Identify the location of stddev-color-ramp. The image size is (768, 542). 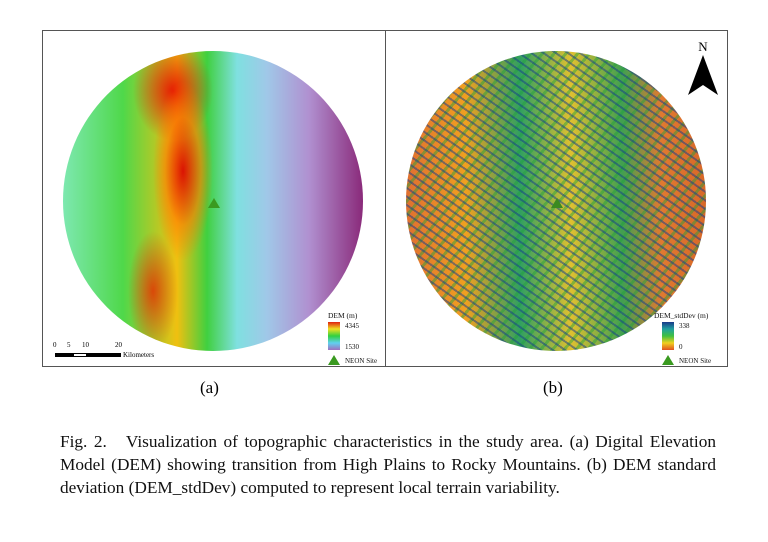
(668, 336).